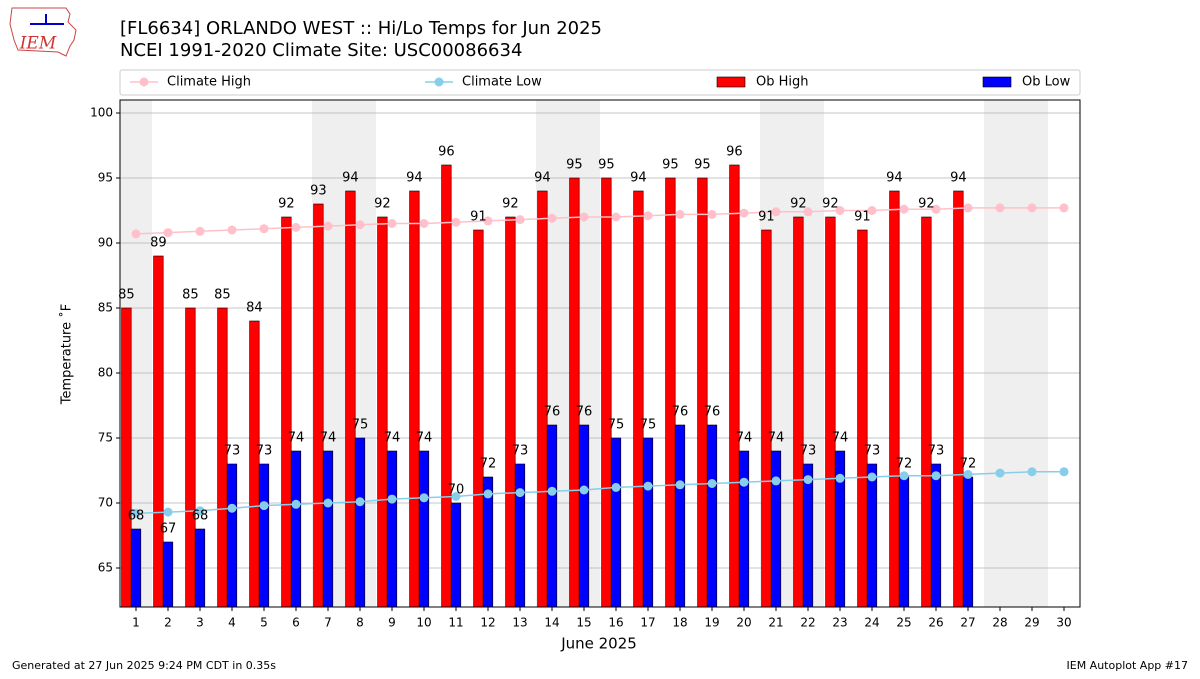 This screenshot has height=679, width=1200. What do you see at coordinates (264, 623) in the screenshot?
I see `x-tick-label: 5` at bounding box center [264, 623].